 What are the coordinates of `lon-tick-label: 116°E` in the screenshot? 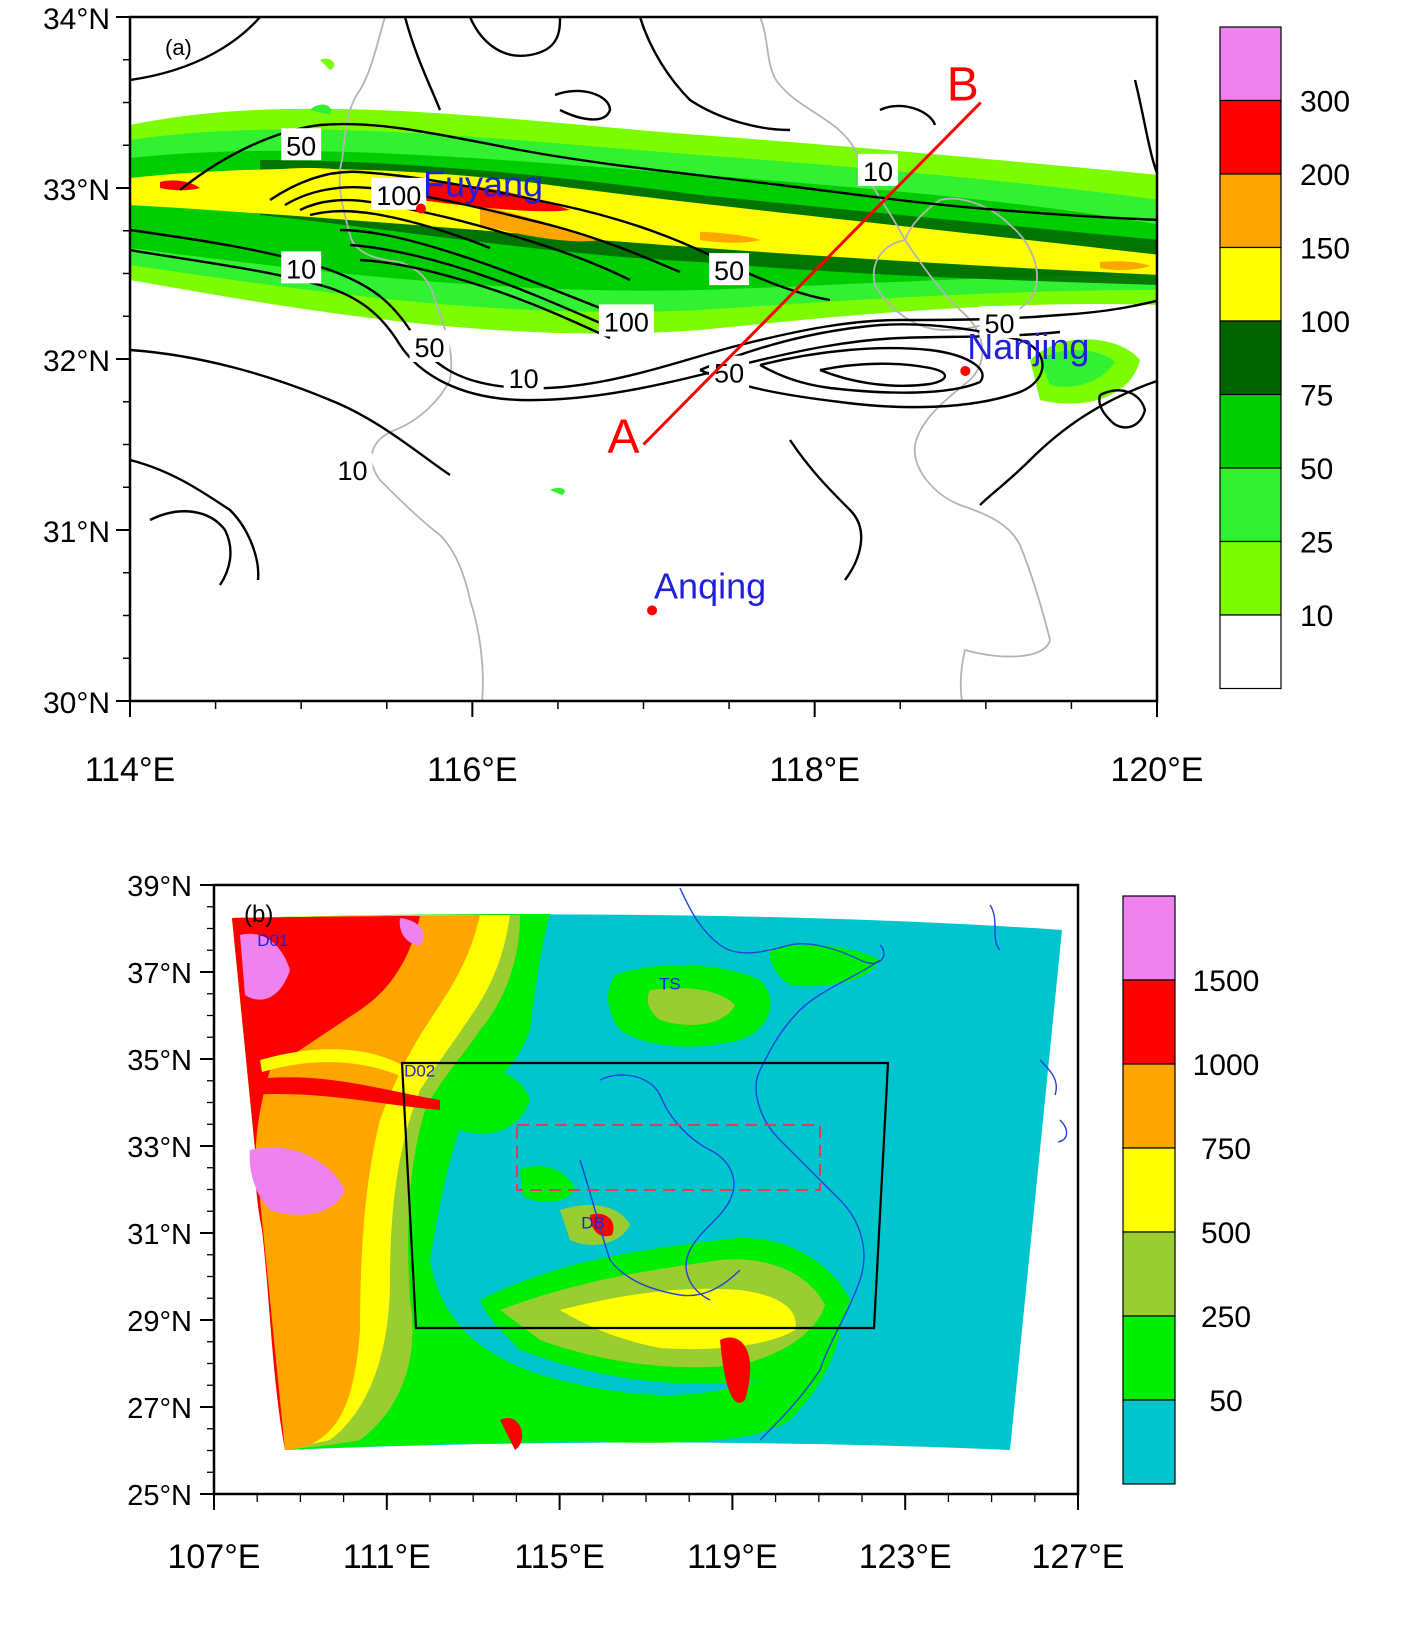 It's located at (472, 770).